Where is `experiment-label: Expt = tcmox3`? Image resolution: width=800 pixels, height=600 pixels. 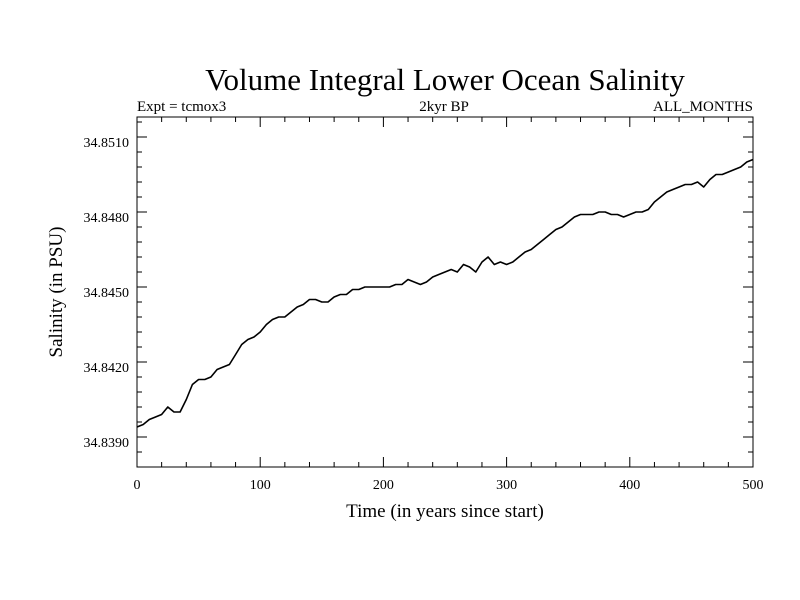
experiment-label: Expt = tcmox3 is located at coordinates (181, 107).